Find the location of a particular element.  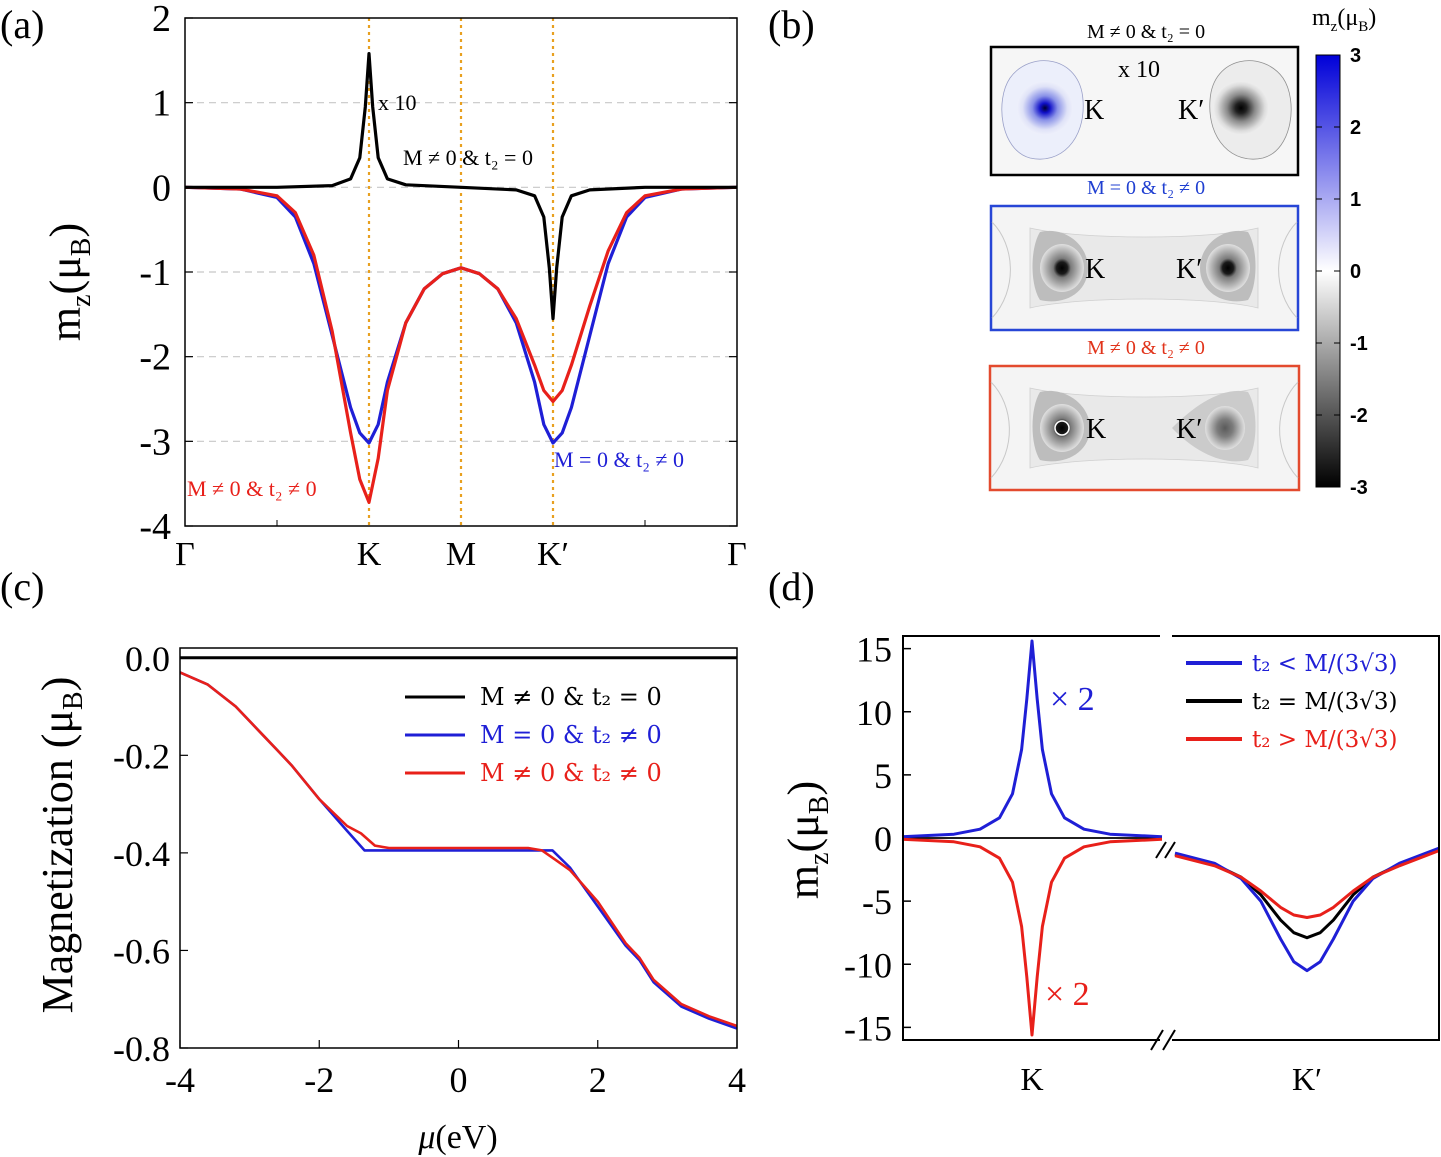

map-blue-right-arc is located at coordinates (1288, 270).